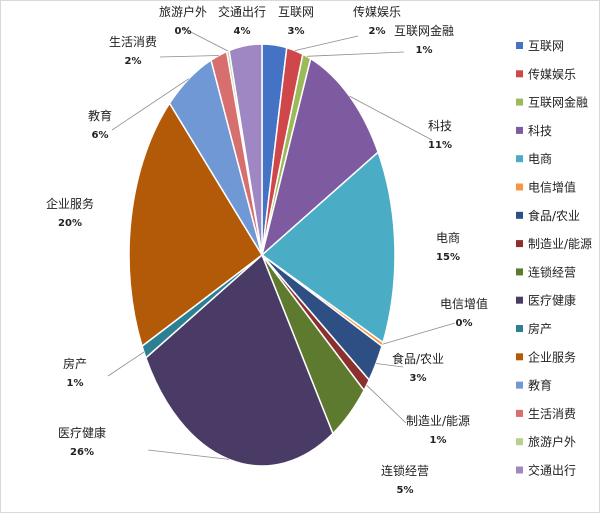 The image size is (600, 513). I want to click on legend-label: 互联网金融, so click(558, 102).